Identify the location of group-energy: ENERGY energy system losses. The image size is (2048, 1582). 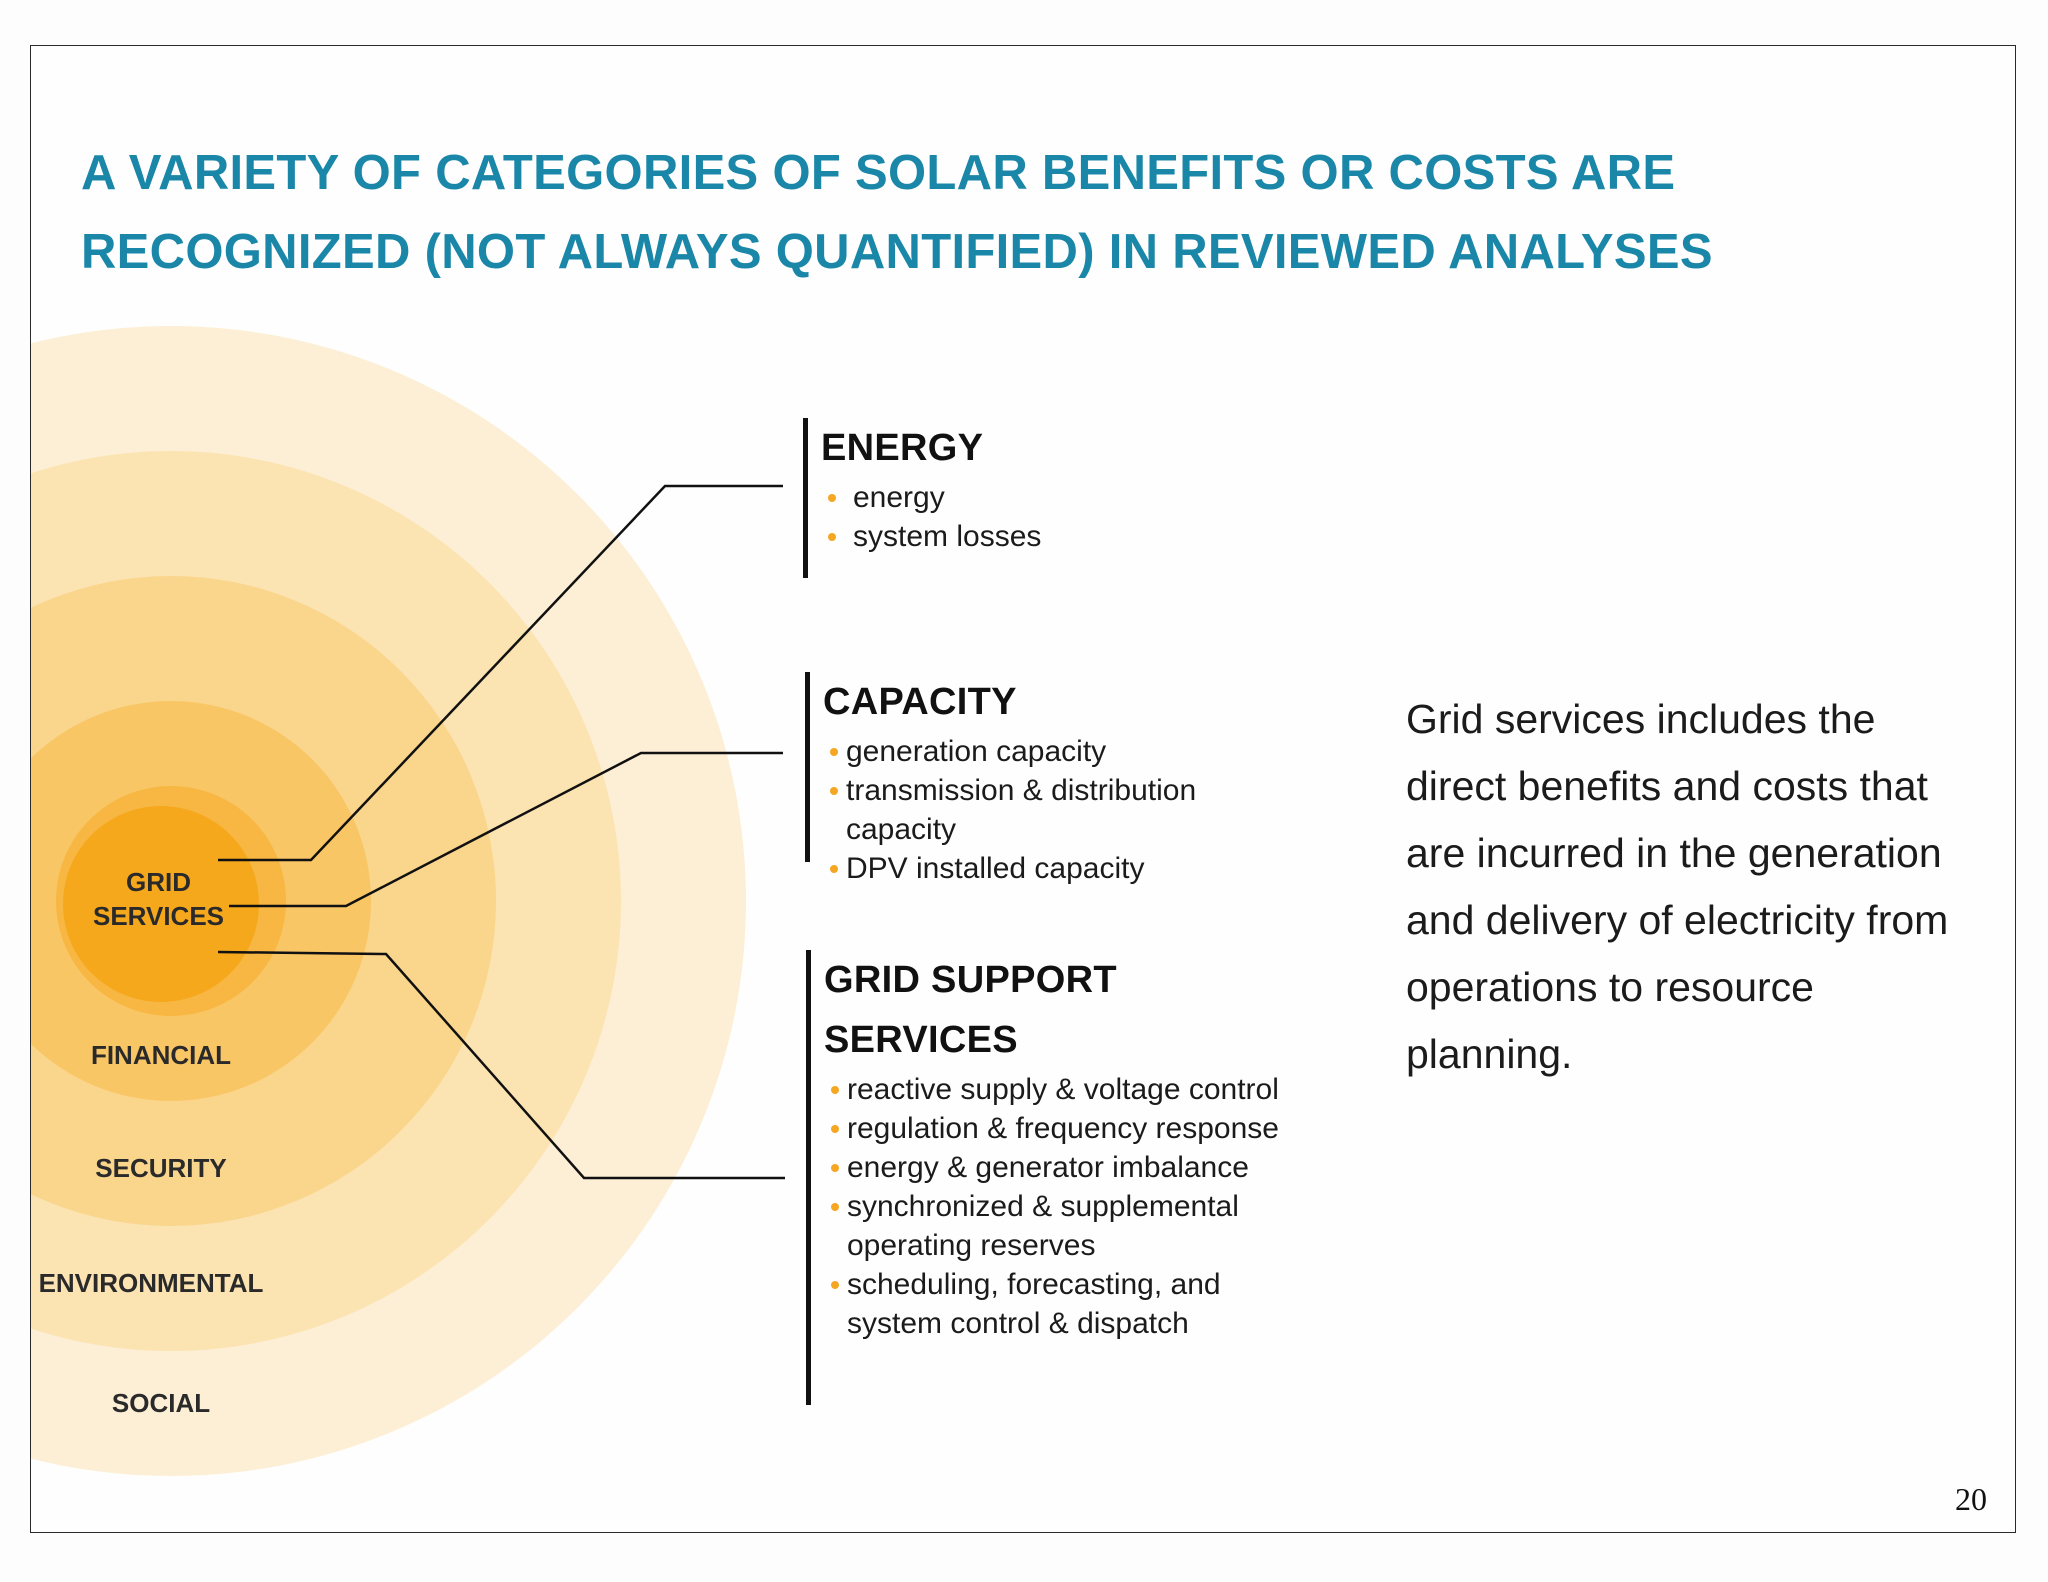
(928, 498).